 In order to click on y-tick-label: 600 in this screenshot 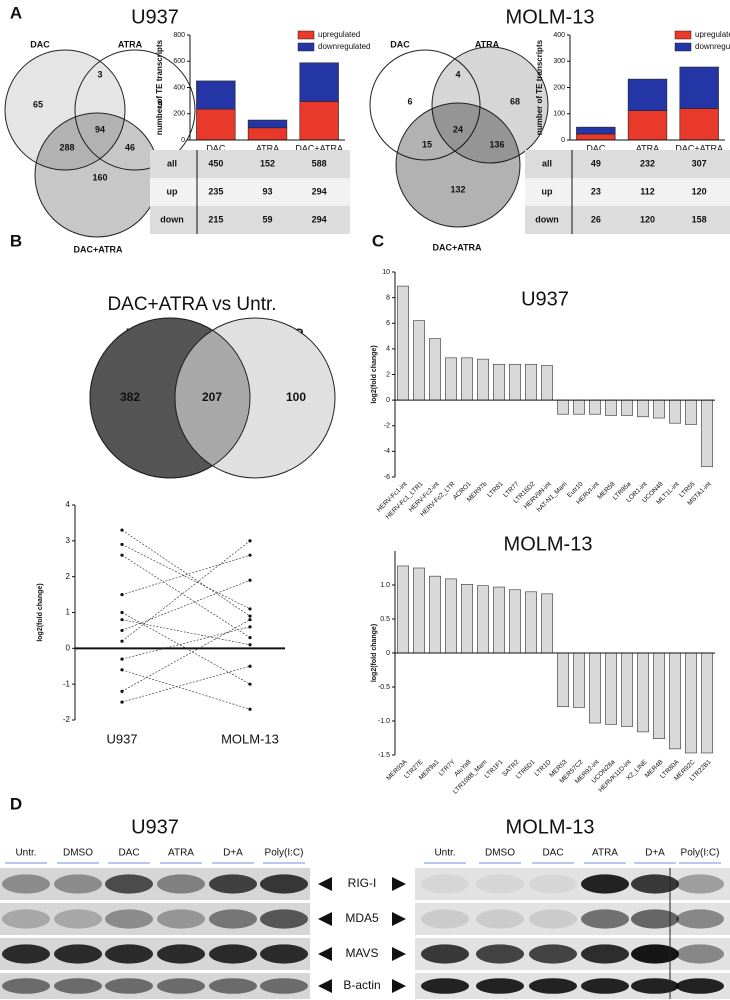, I will do `click(179, 61)`.